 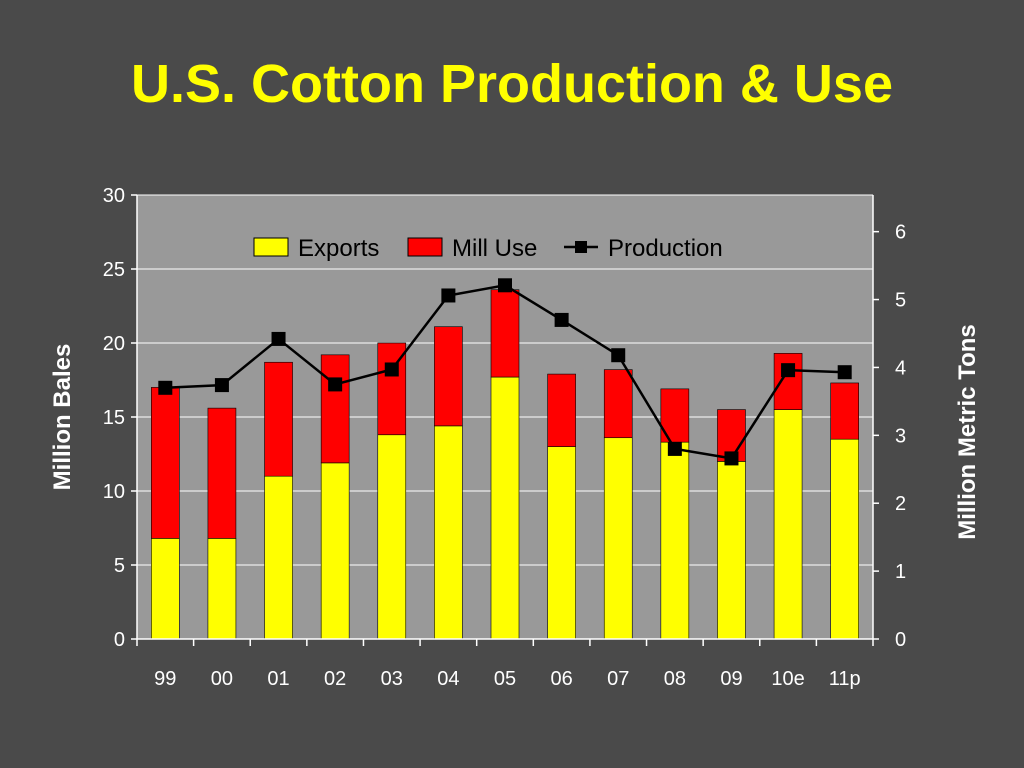 I want to click on x-tick-label-05: 05, so click(x=505, y=679).